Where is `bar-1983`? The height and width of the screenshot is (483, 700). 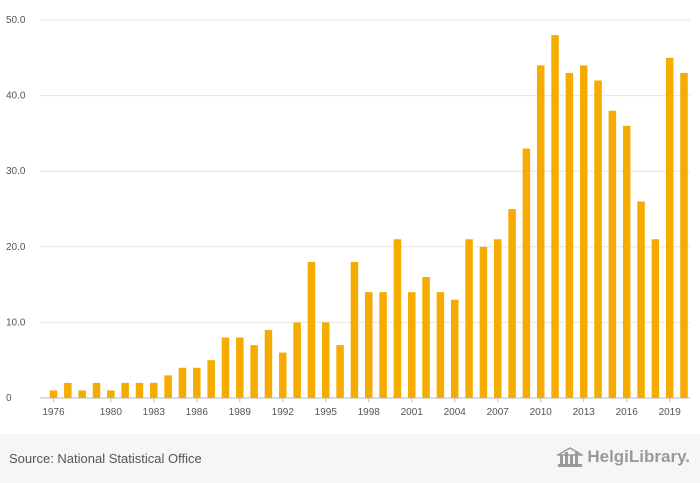 bar-1983 is located at coordinates (154, 390).